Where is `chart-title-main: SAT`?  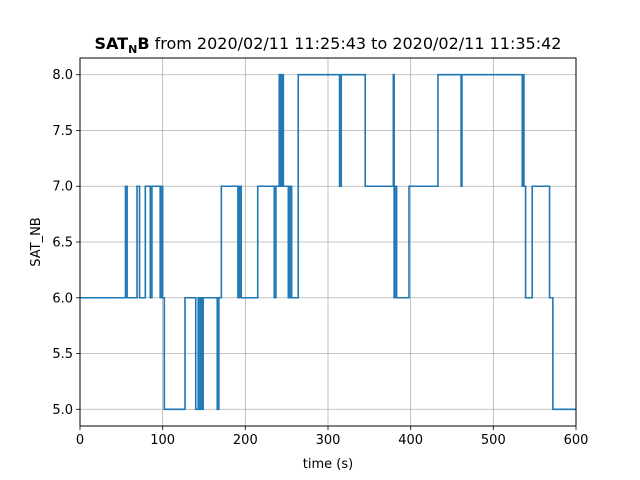
chart-title-main: SAT is located at coordinates (112, 43).